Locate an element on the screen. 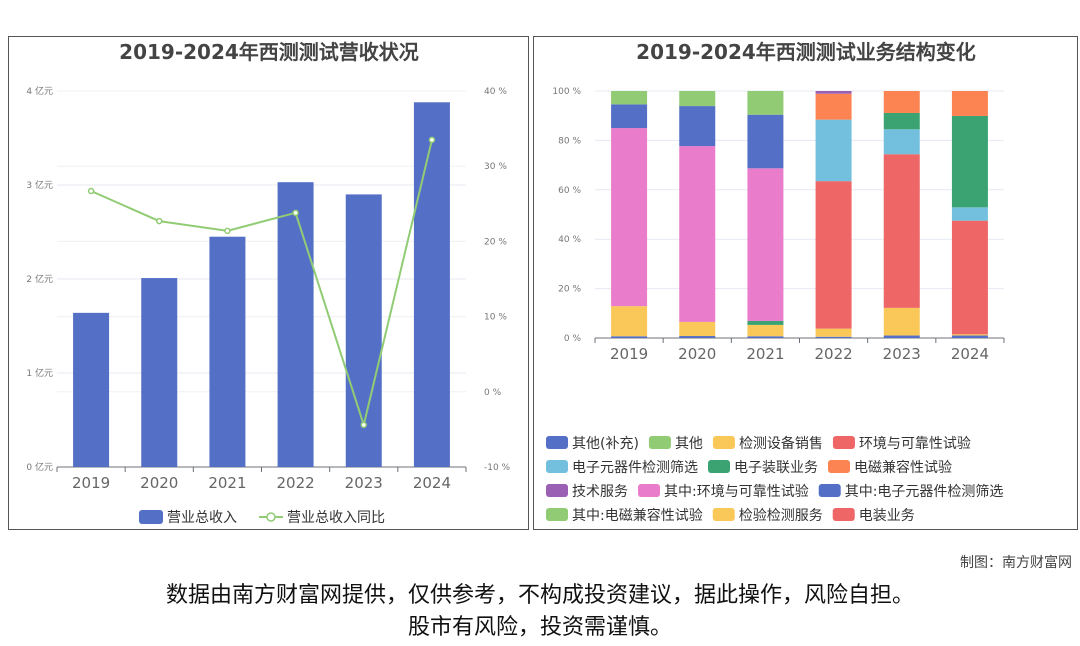 Image resolution: width=1080 pixels, height=646 pixels. y-right-tick-label: 40 % is located at coordinates (495, 92).